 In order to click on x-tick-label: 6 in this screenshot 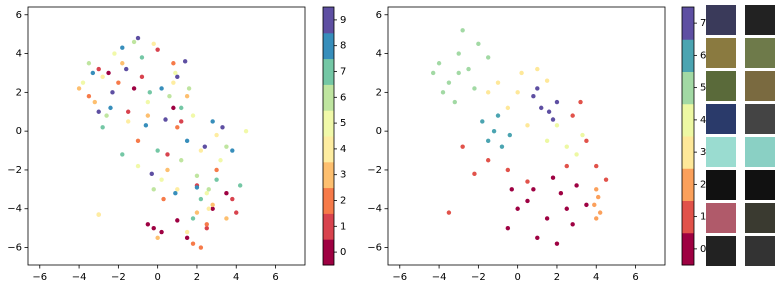, I will do `click(635, 277)`.